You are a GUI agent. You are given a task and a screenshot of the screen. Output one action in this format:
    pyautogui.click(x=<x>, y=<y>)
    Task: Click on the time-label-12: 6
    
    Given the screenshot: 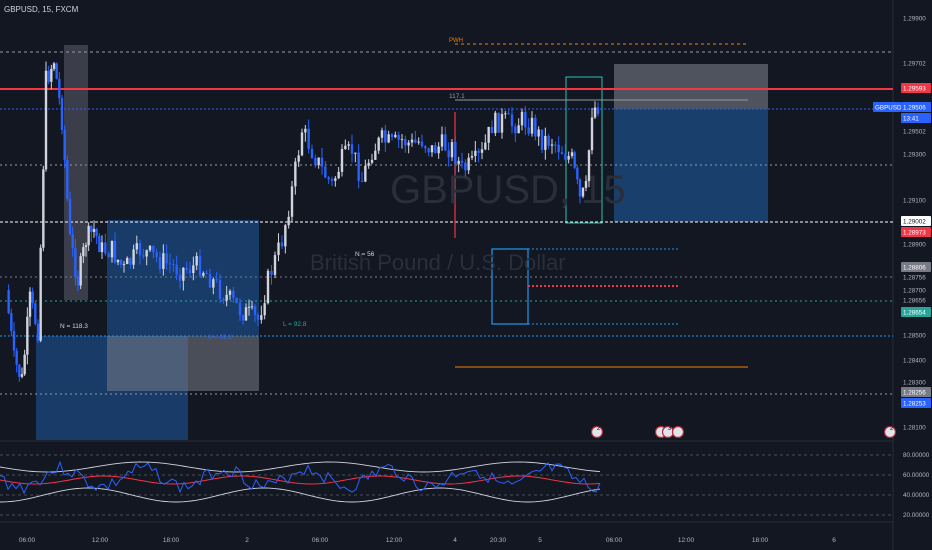 What is the action you would take?
    pyautogui.click(x=834, y=540)
    